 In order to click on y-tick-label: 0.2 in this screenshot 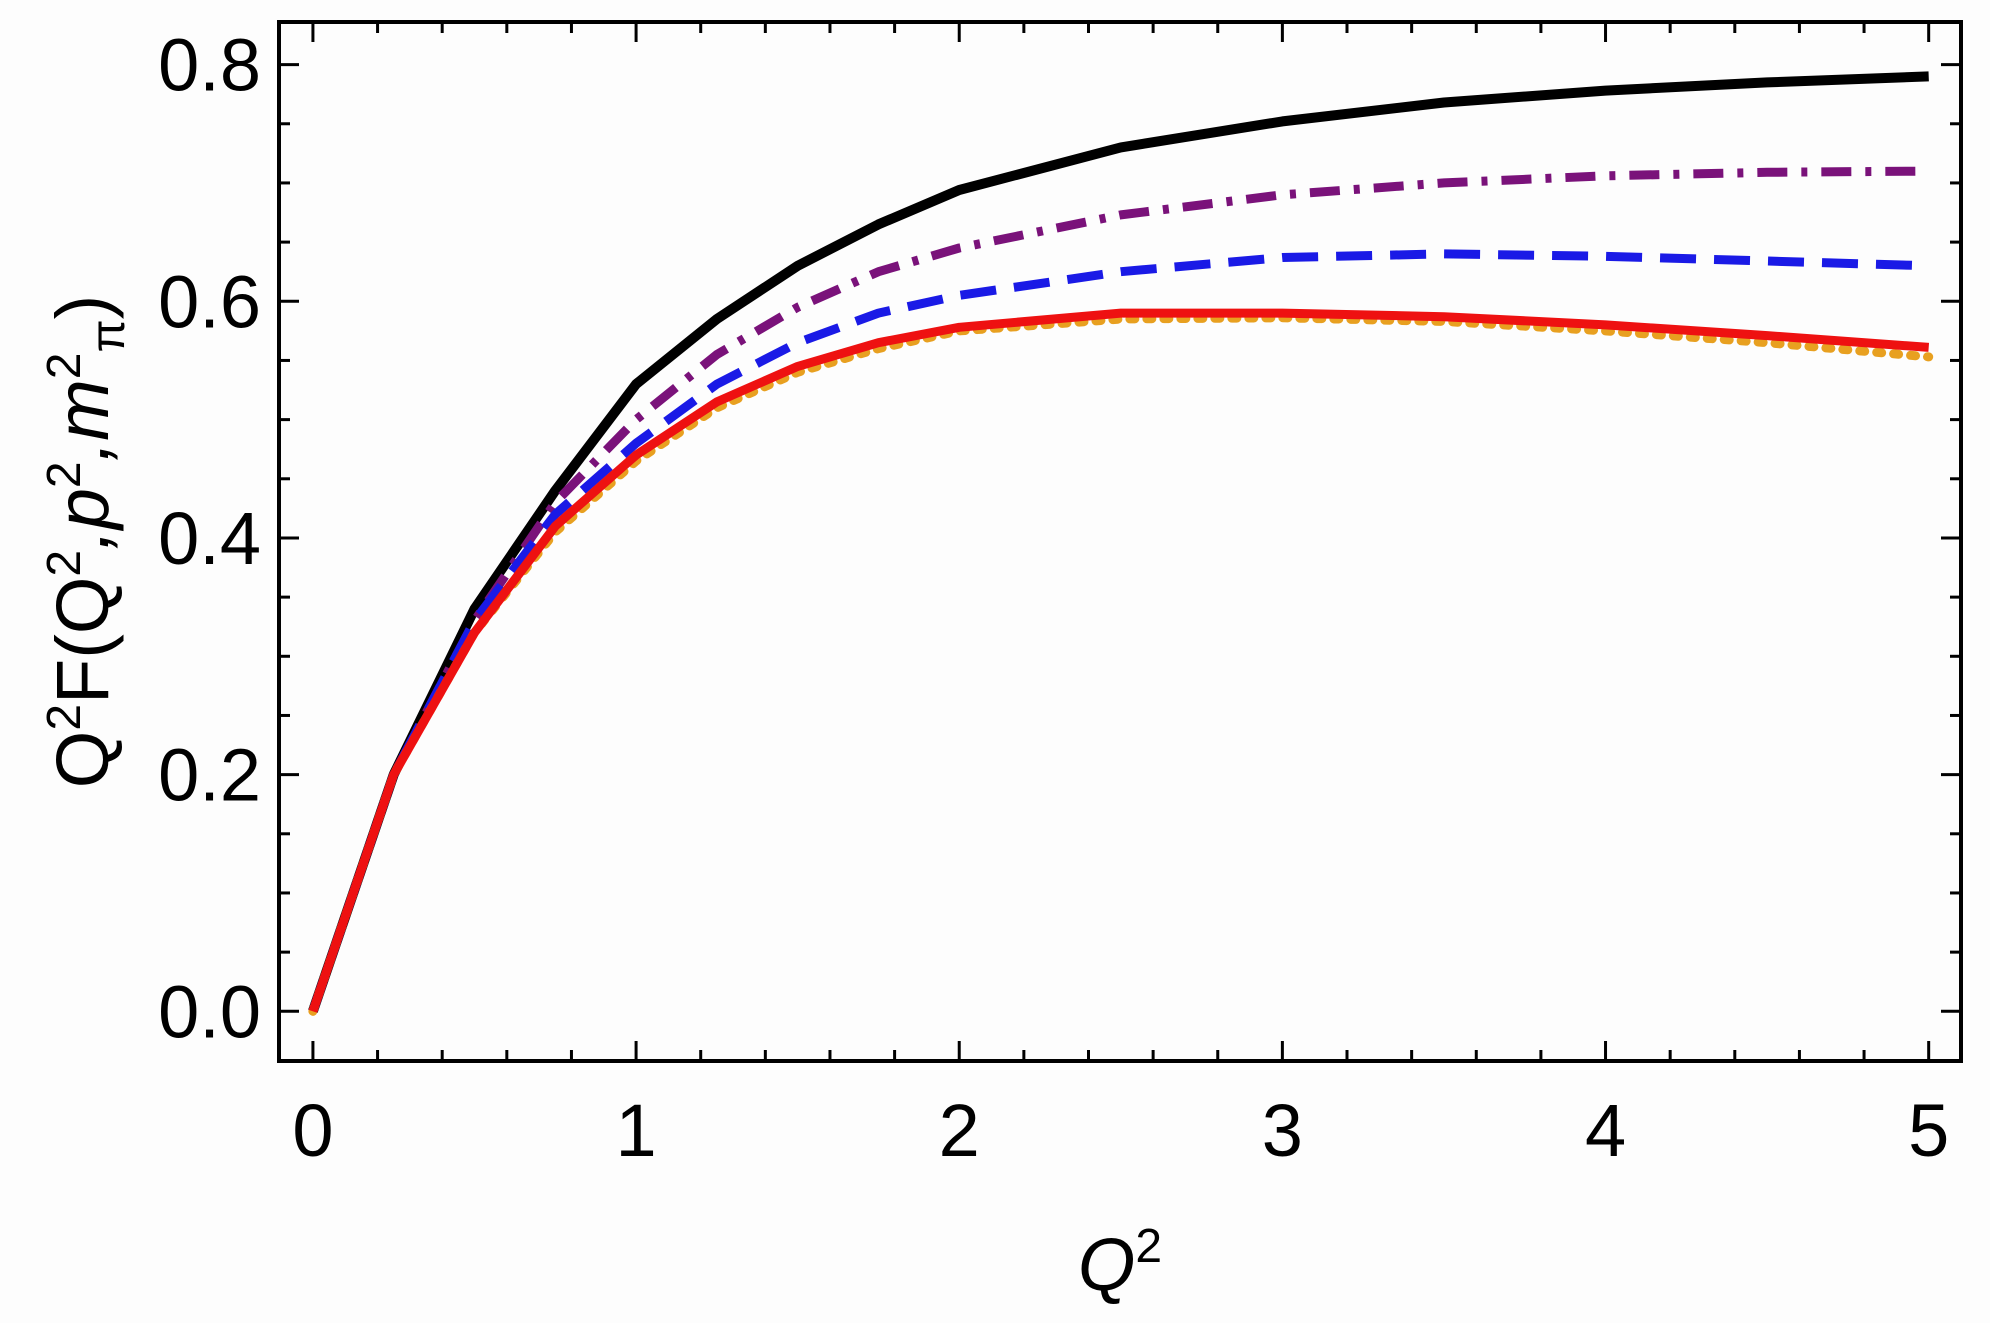, I will do `click(209, 775)`.